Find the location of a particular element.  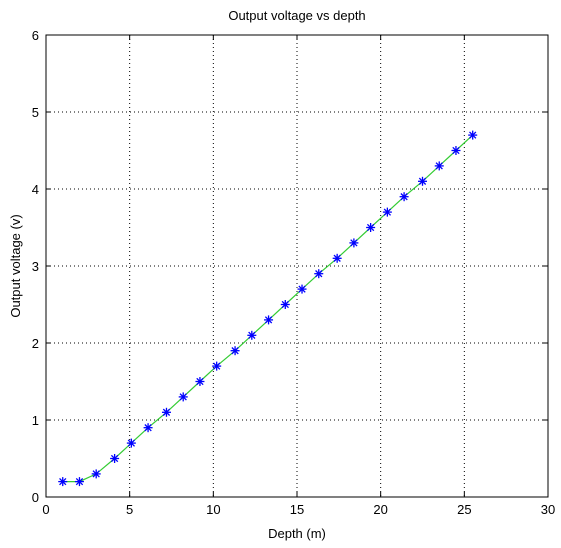

x-tick-label: 25 is located at coordinates (464, 509).